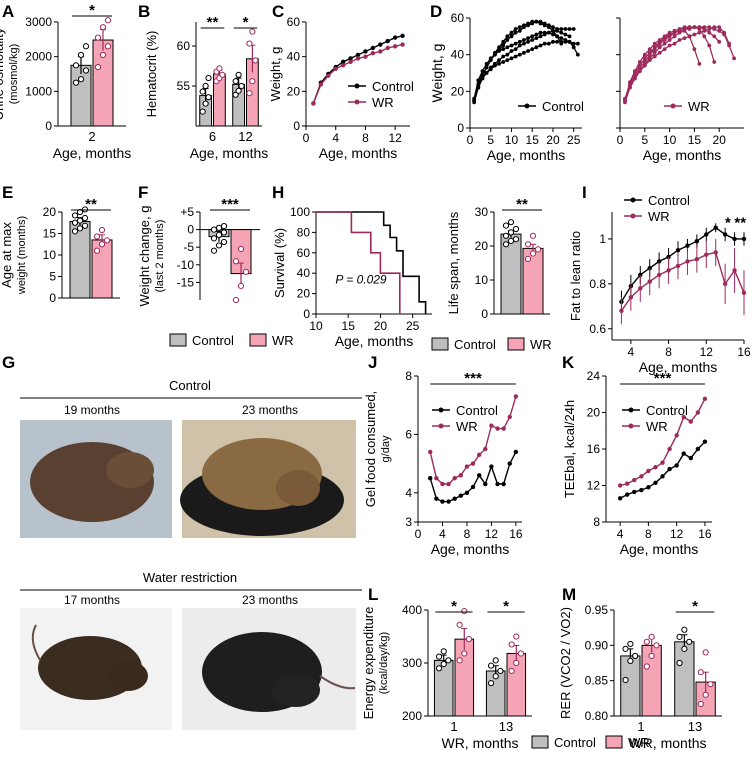  Describe the element at coordinates (553, 140) in the screenshot. I see `chart-D-control-x-tick-label: 20` at that location.